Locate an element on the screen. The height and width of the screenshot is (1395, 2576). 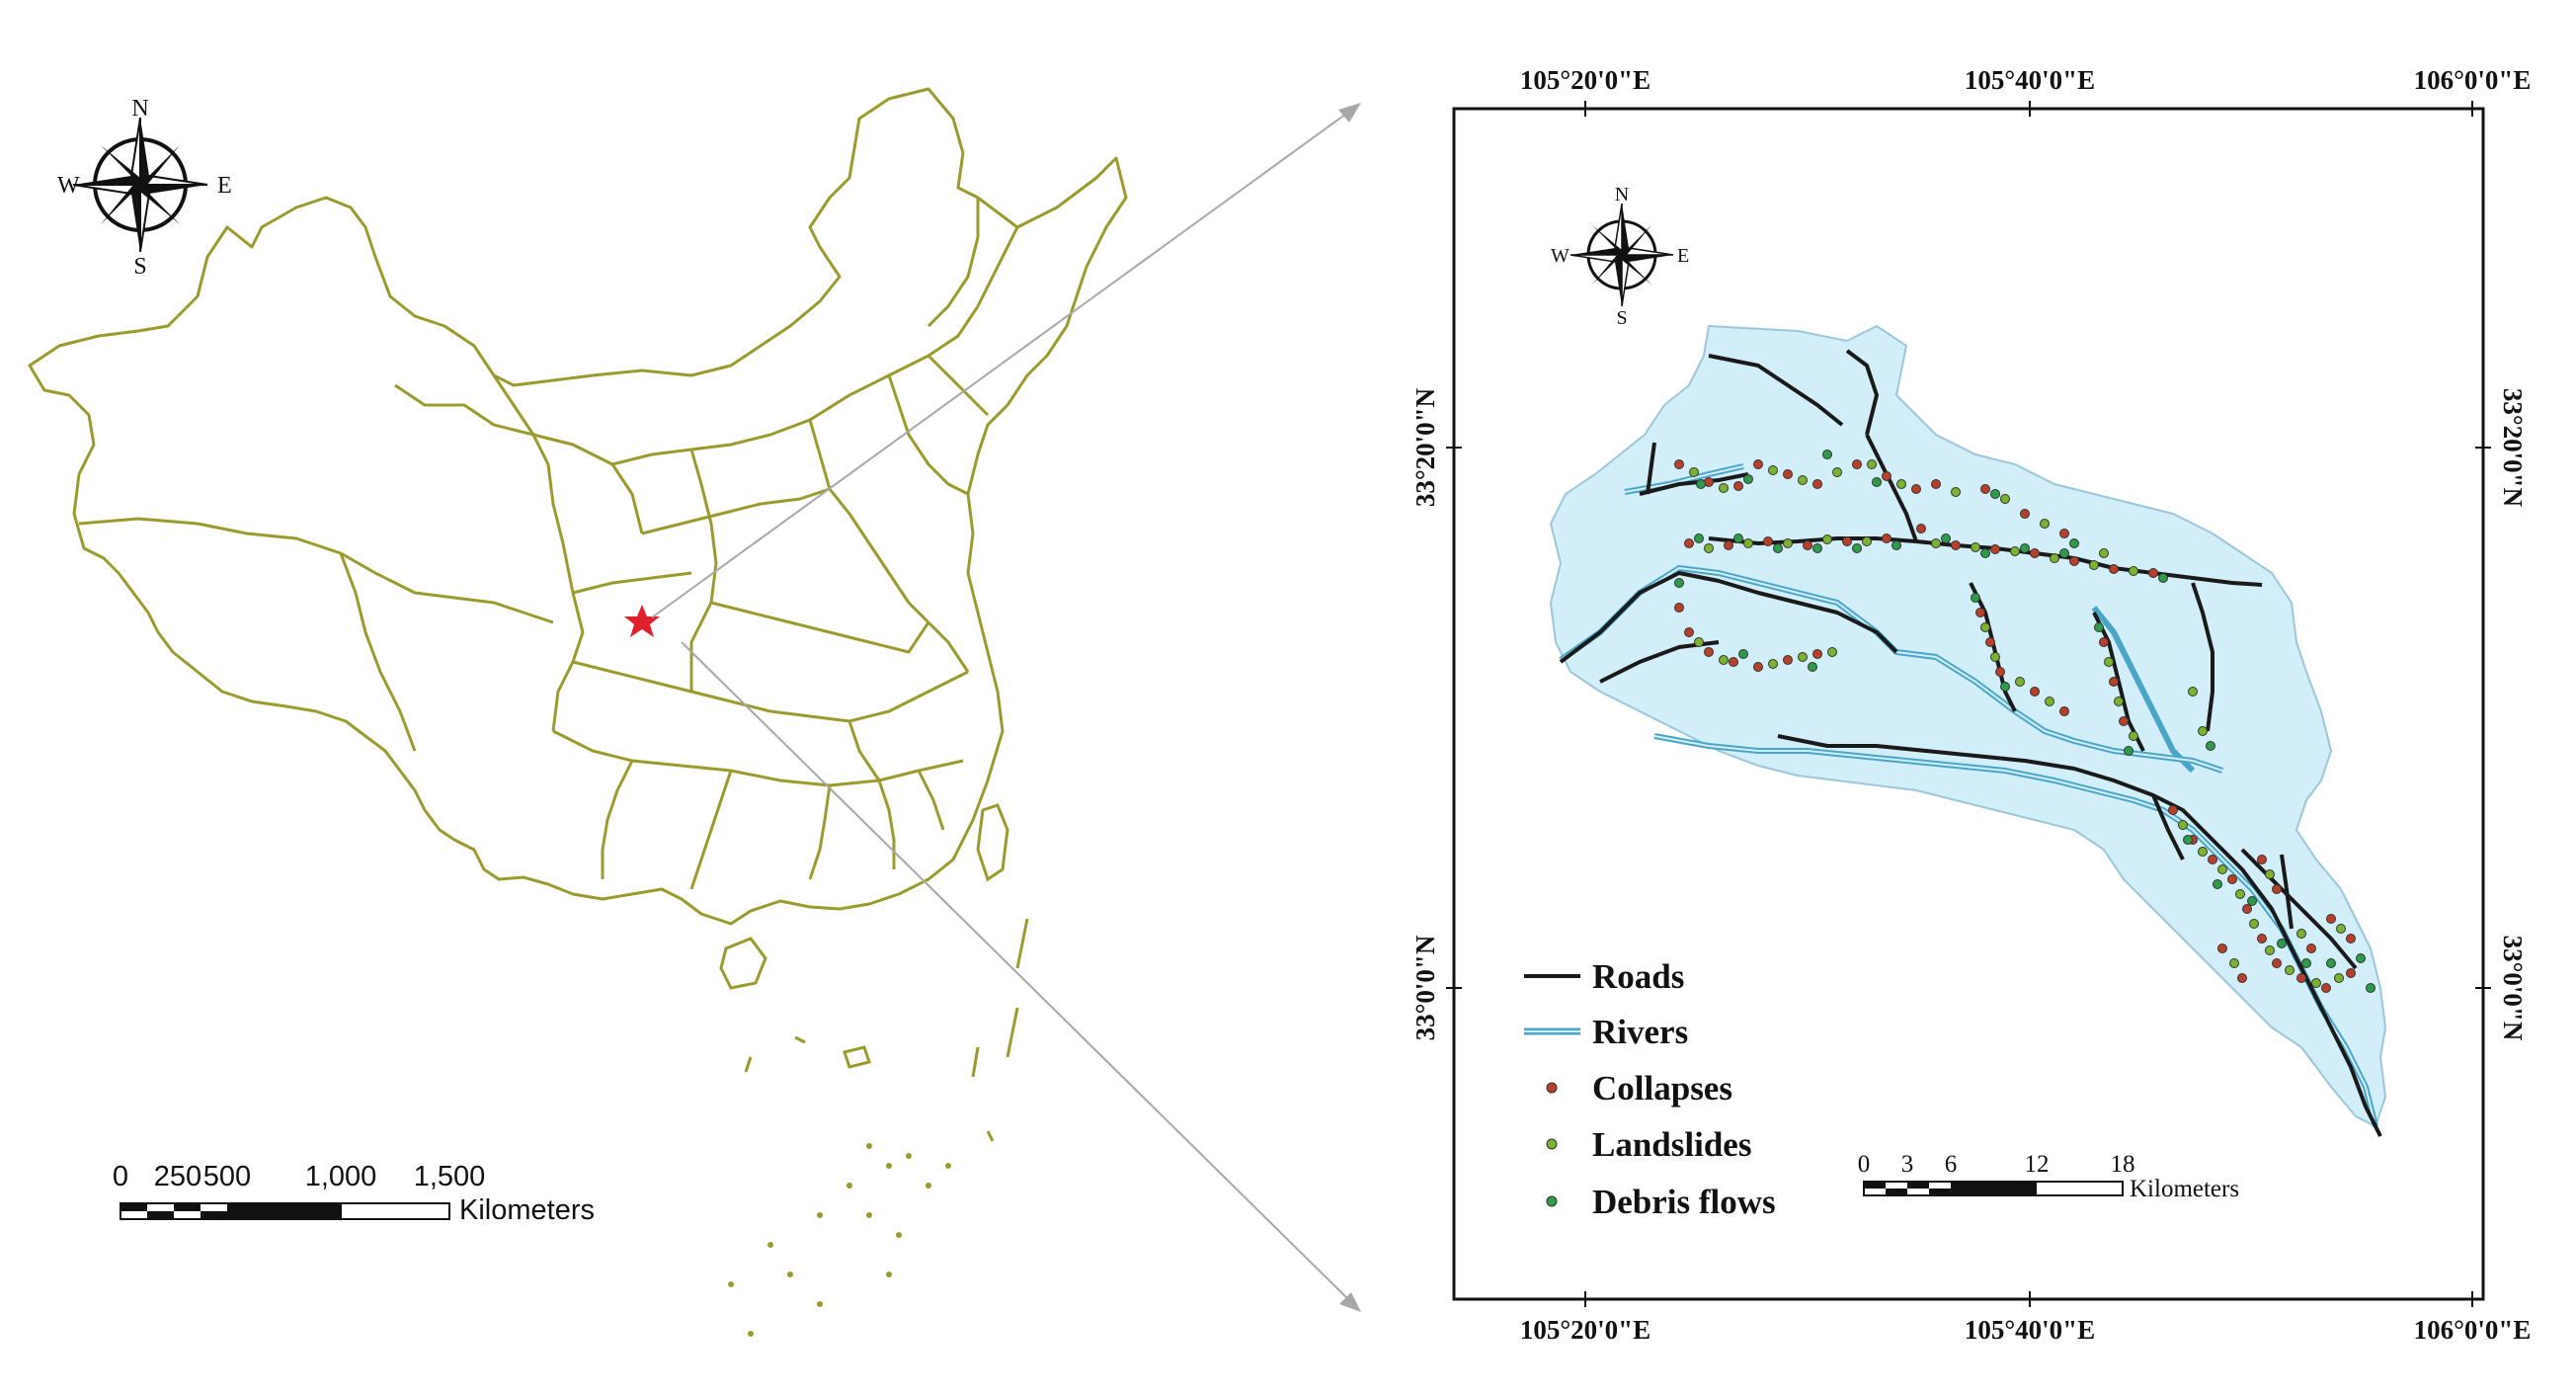
legend-landslide-symbol is located at coordinates (1552, 1144).